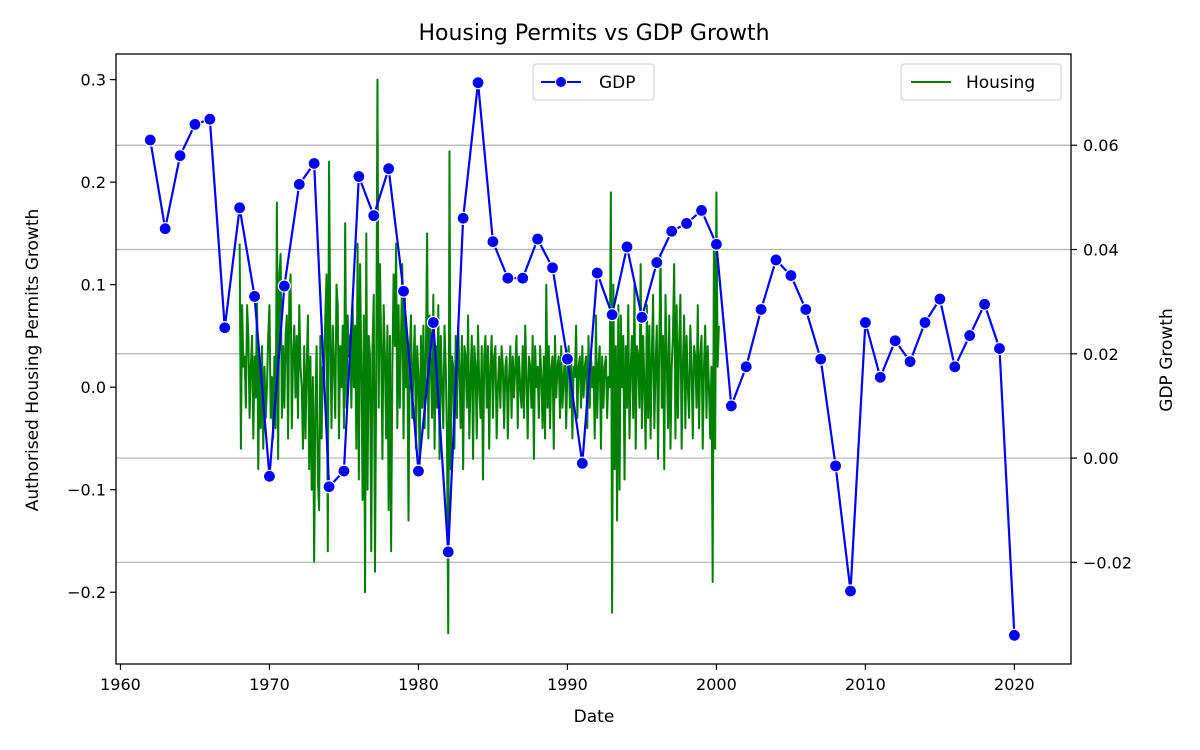 Image resolution: width=1200 pixels, height=750 pixels. What do you see at coordinates (33, 360) in the screenshot?
I see `left-y-axis-label: Authorised Housing Permits Growth` at bounding box center [33, 360].